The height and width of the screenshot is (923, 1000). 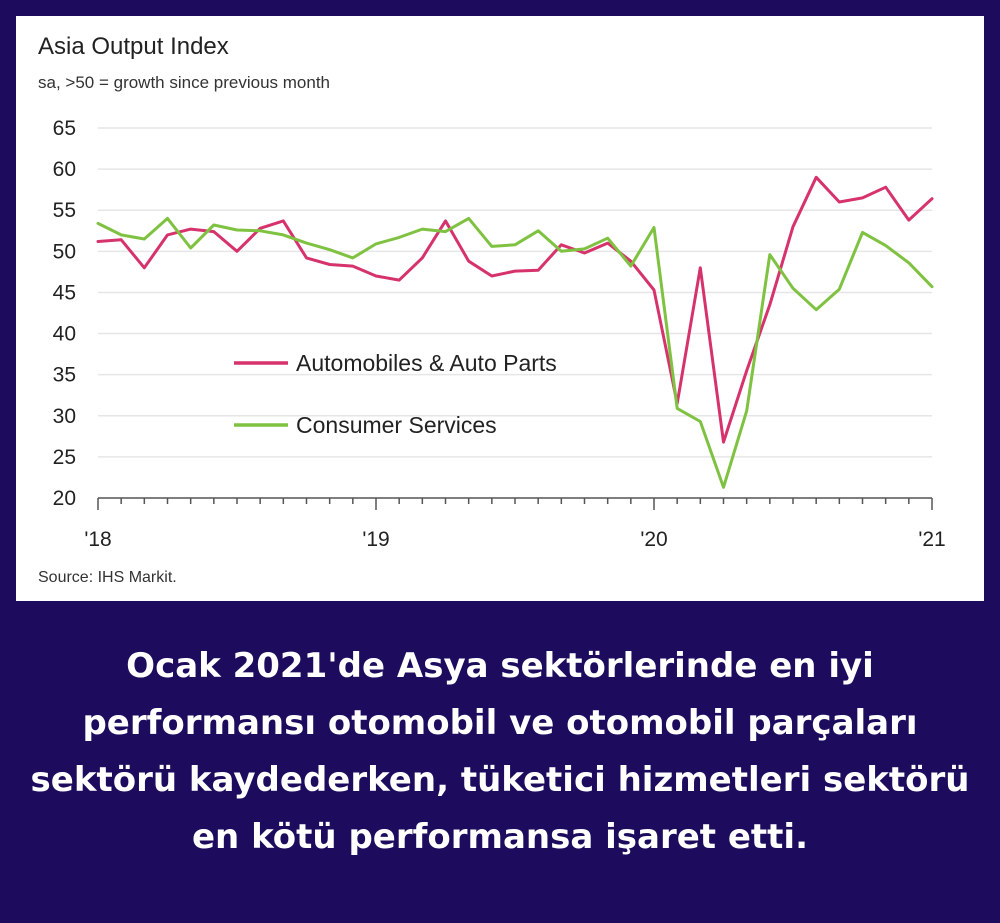 I want to click on x-tick-label: '19, so click(x=375, y=539).